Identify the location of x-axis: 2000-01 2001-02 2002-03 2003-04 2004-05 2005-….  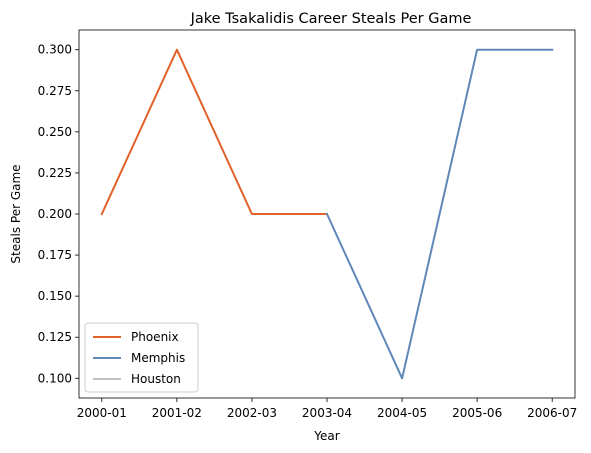
(327, 409).